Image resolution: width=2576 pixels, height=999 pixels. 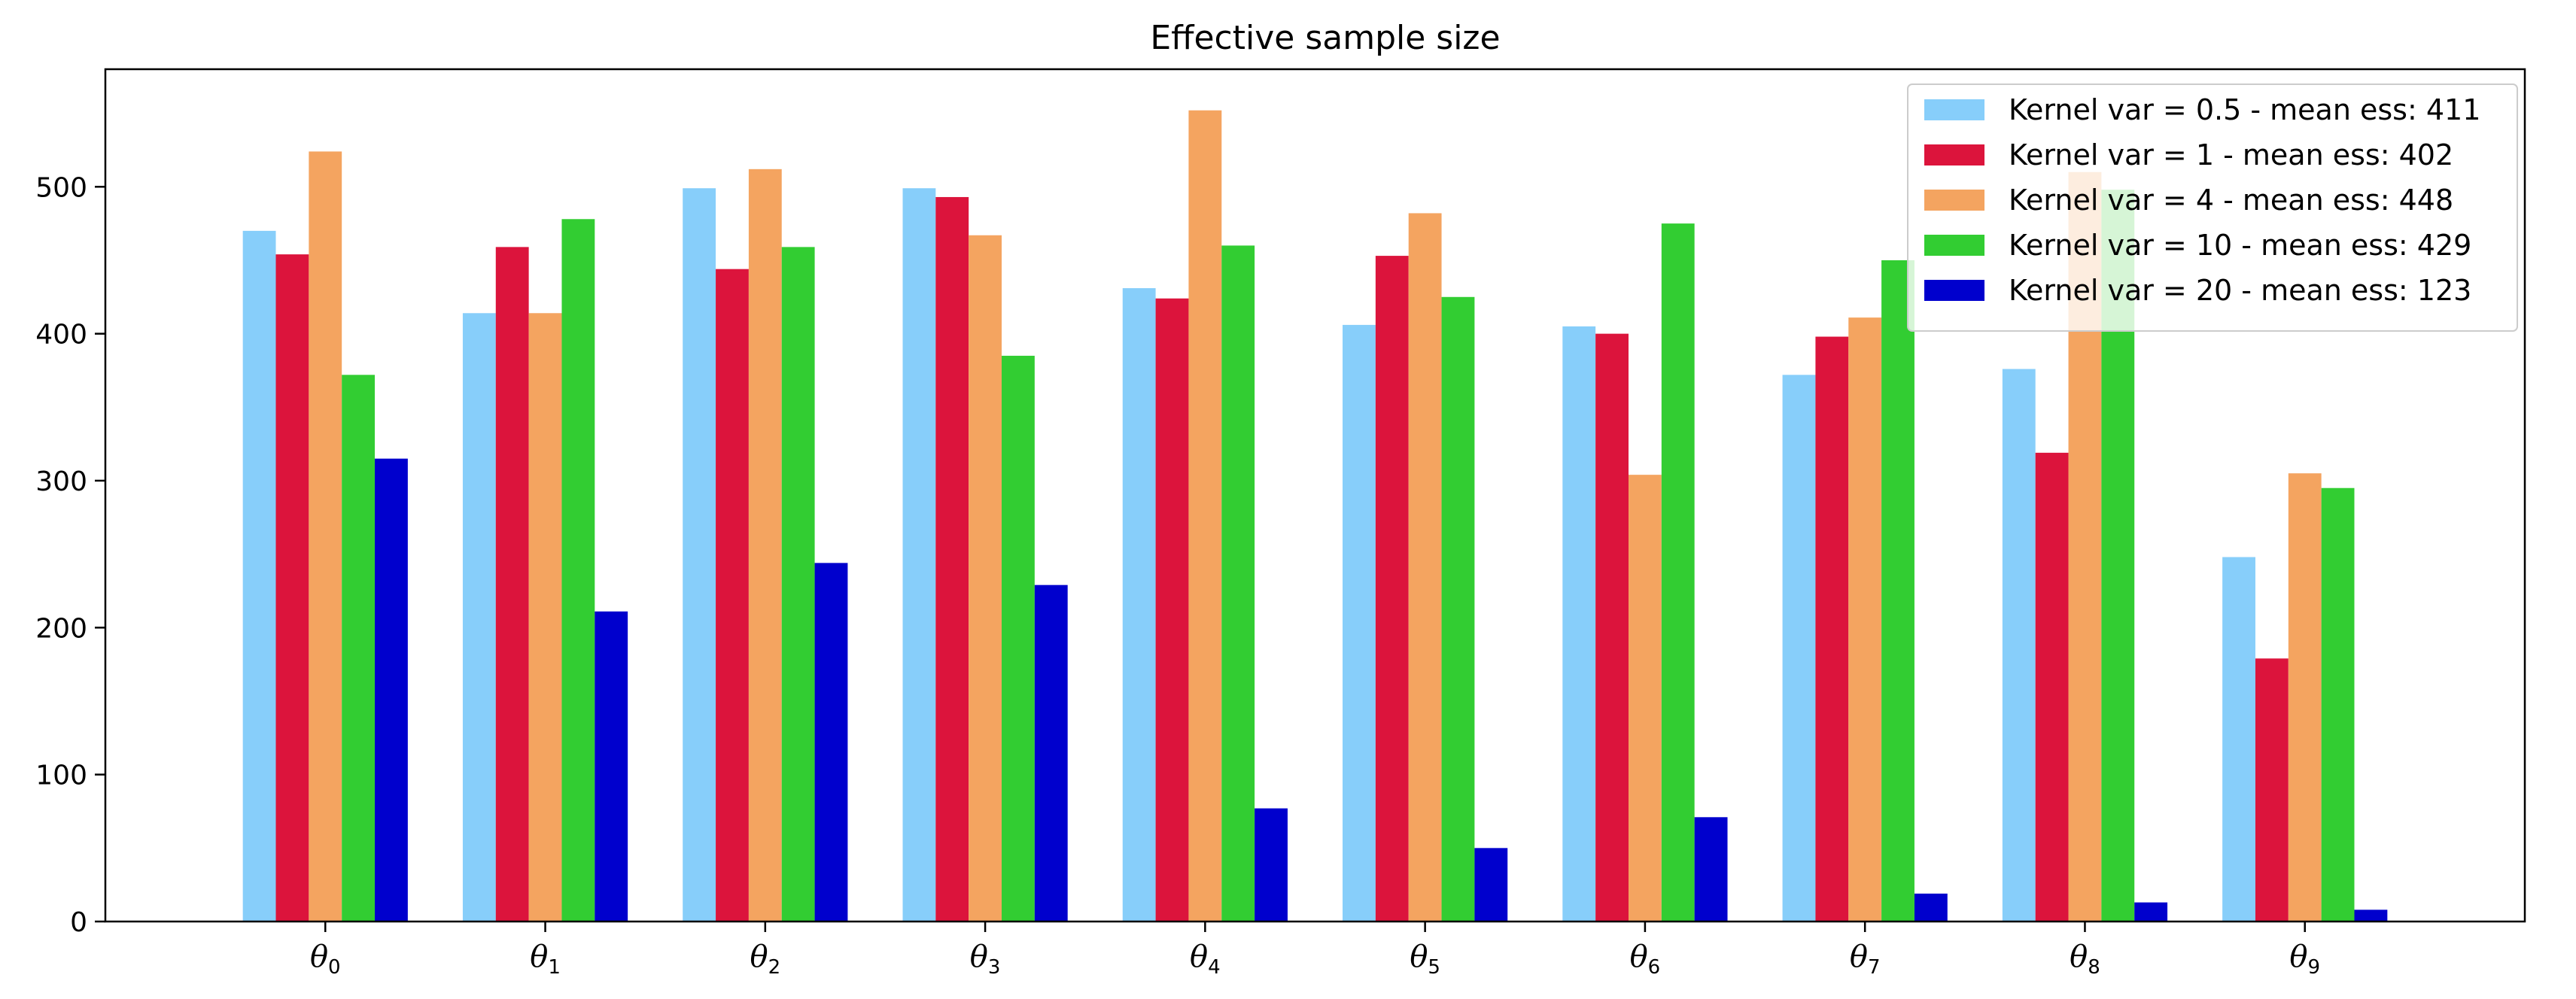 I want to click on x-tick-label: θ0, so click(x=325, y=960).